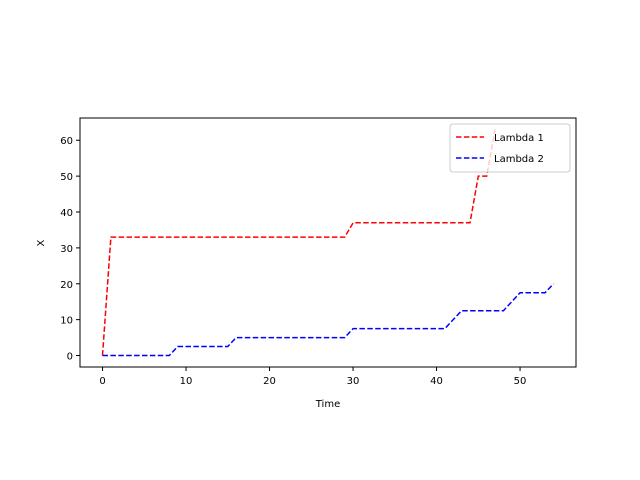 This screenshot has height=480, width=640. I want to click on legend: Lambda 1 Lambda 2, so click(510, 148).